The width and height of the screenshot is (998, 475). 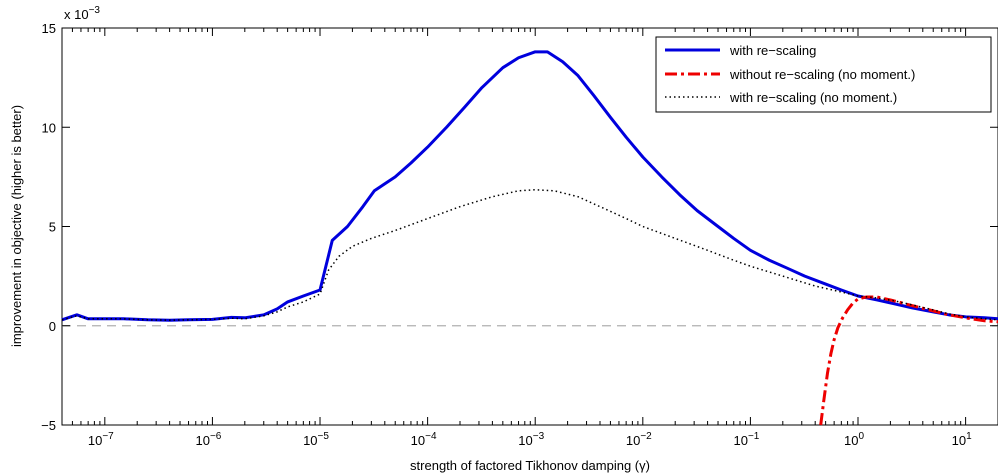 What do you see at coordinates (813, 97) in the screenshot?
I see `legend-label-3: with re−scaling (no moment.)` at bounding box center [813, 97].